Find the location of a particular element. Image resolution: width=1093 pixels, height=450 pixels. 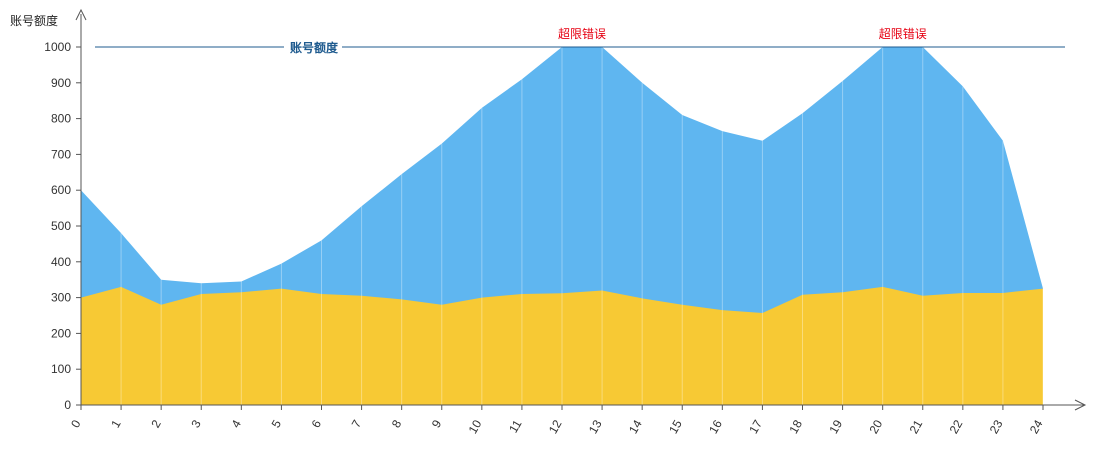

y-ticks: 0 100 200 300 400 500 600 700 800 900 1000 is located at coordinates (62, 226).